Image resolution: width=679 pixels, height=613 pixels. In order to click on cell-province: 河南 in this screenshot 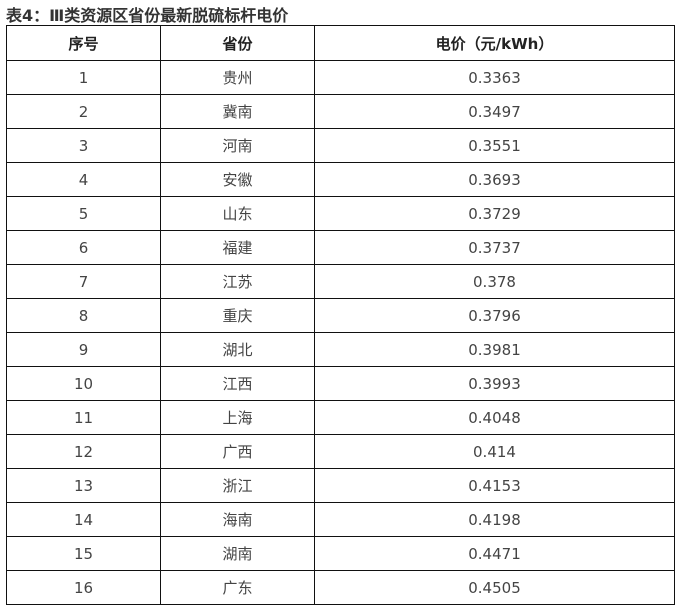, I will do `click(237, 145)`.